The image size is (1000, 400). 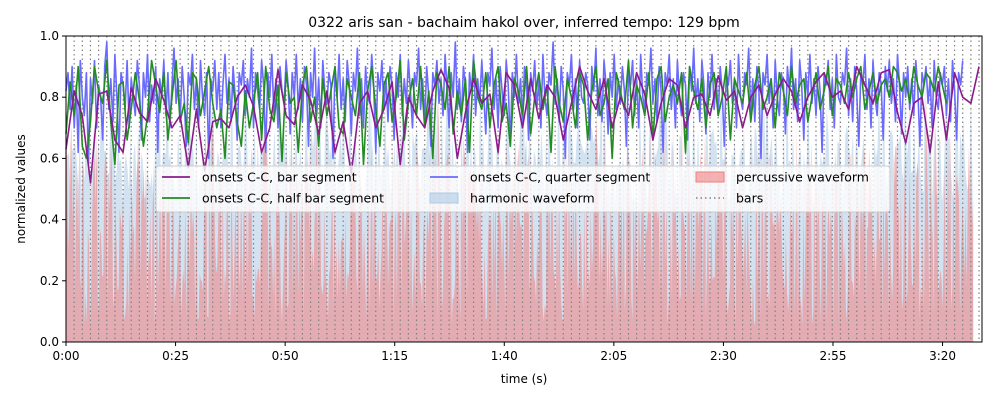 I want to click on y-tick-label: 0.4, so click(x=49, y=220).